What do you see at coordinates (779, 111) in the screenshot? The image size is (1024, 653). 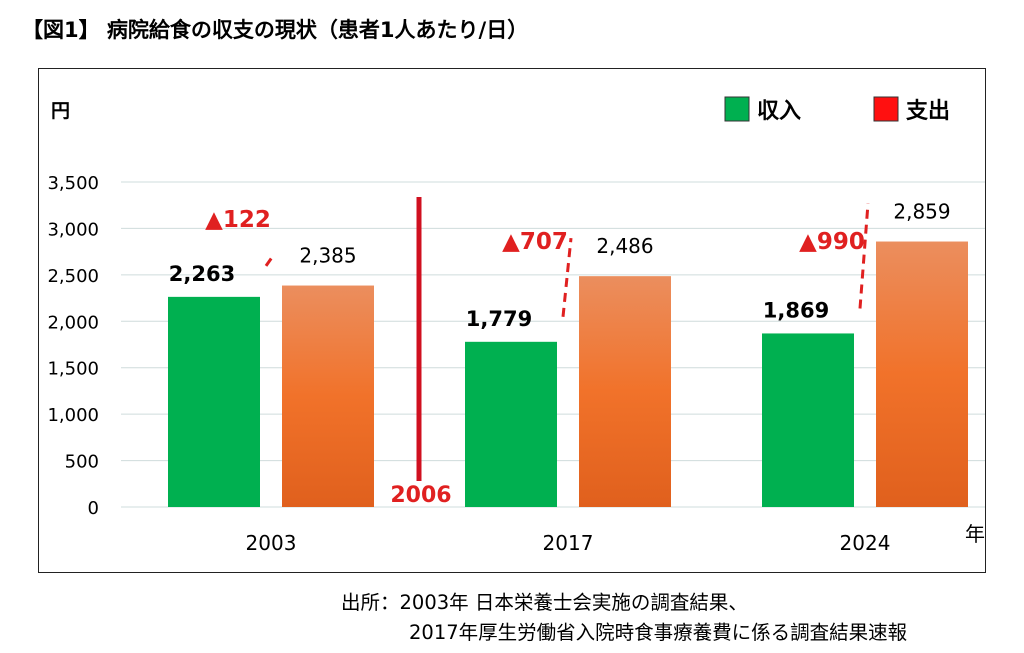 I see `legend-label-income: 収入` at bounding box center [779, 111].